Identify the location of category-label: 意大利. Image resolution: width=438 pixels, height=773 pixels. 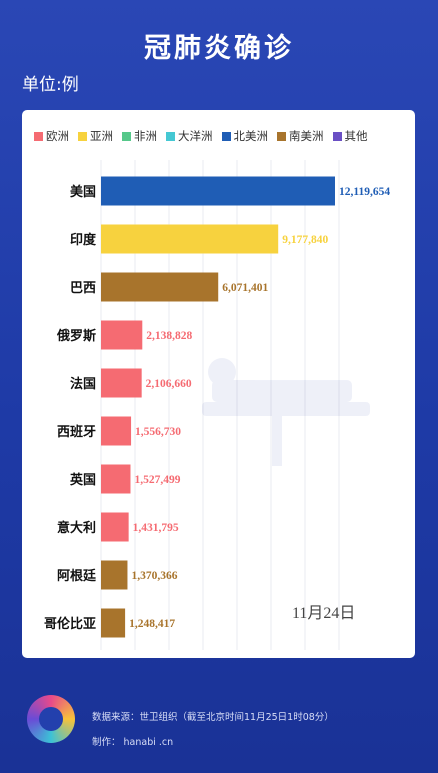
(76, 528).